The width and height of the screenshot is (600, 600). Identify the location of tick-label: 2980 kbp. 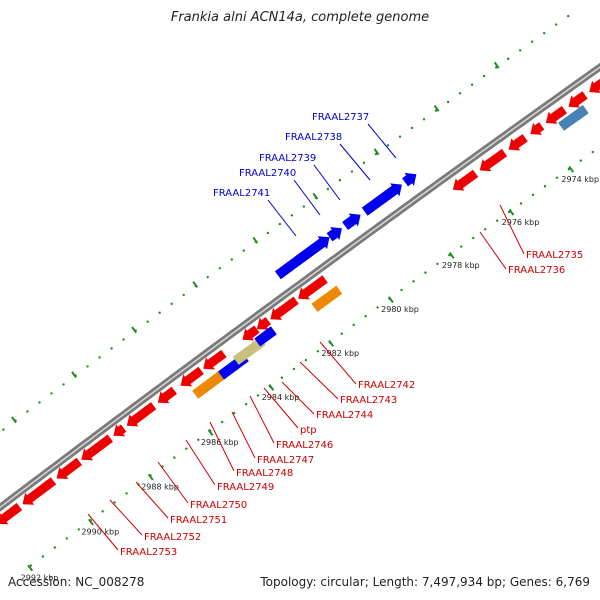
(400, 309).